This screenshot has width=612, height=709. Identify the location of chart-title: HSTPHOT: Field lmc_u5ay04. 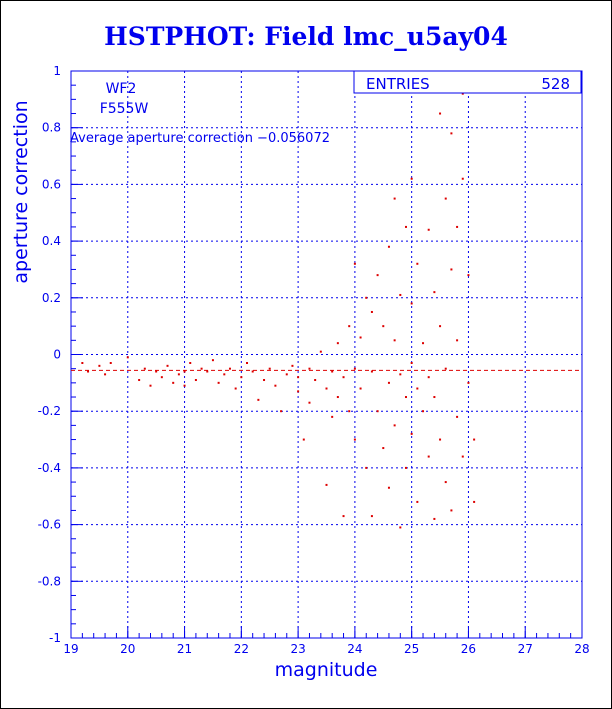
(306, 36).